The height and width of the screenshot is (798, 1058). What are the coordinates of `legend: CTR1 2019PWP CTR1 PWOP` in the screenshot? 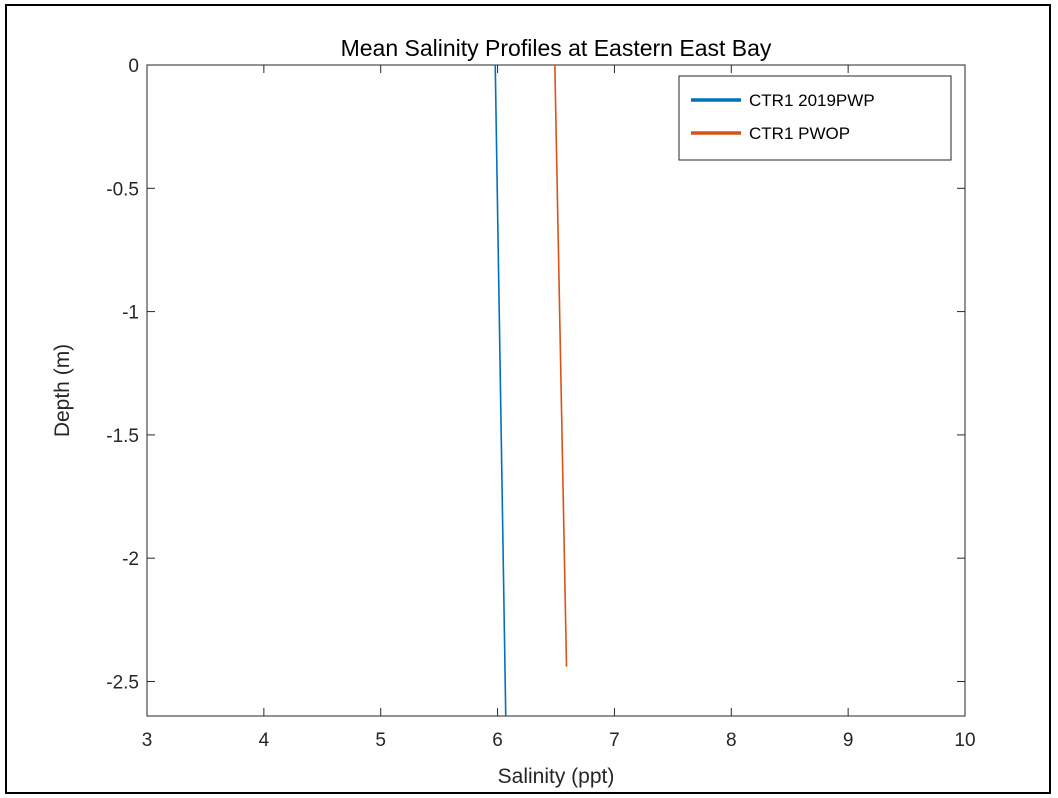 It's located at (815, 118).